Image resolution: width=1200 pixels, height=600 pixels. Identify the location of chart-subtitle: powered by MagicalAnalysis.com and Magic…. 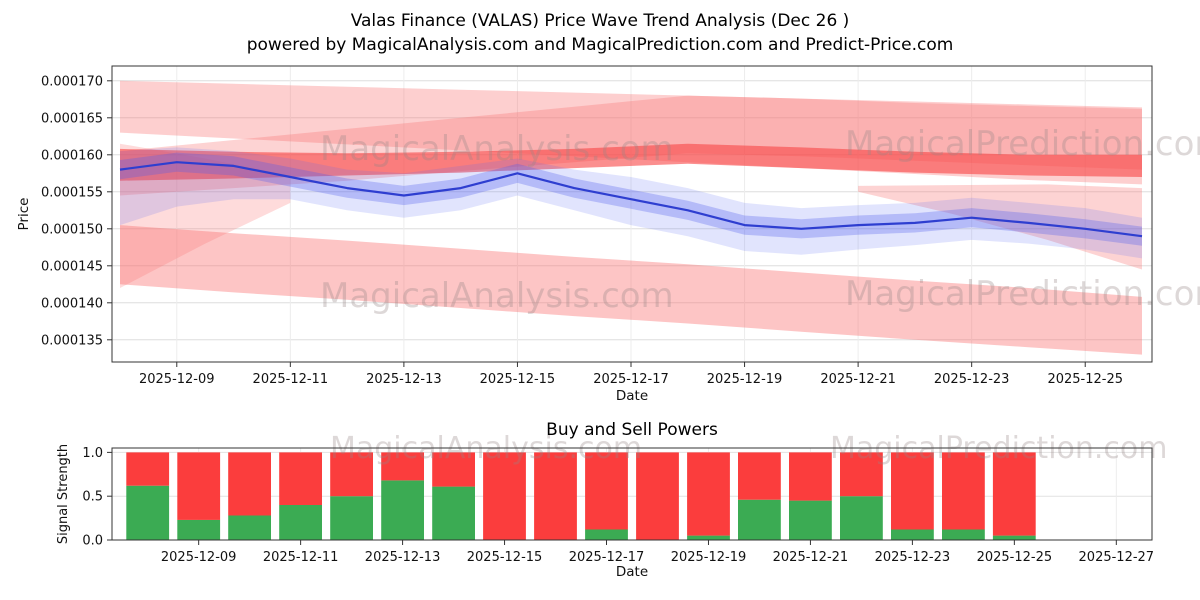
(600, 44).